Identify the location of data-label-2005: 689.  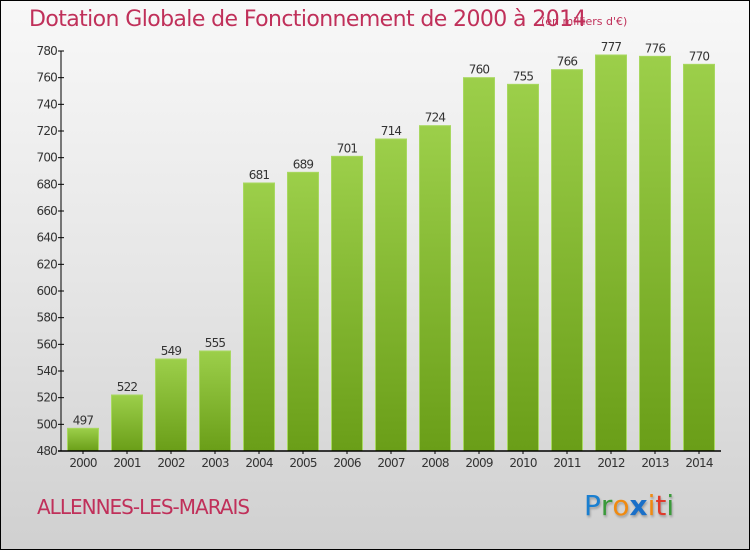
(303, 164).